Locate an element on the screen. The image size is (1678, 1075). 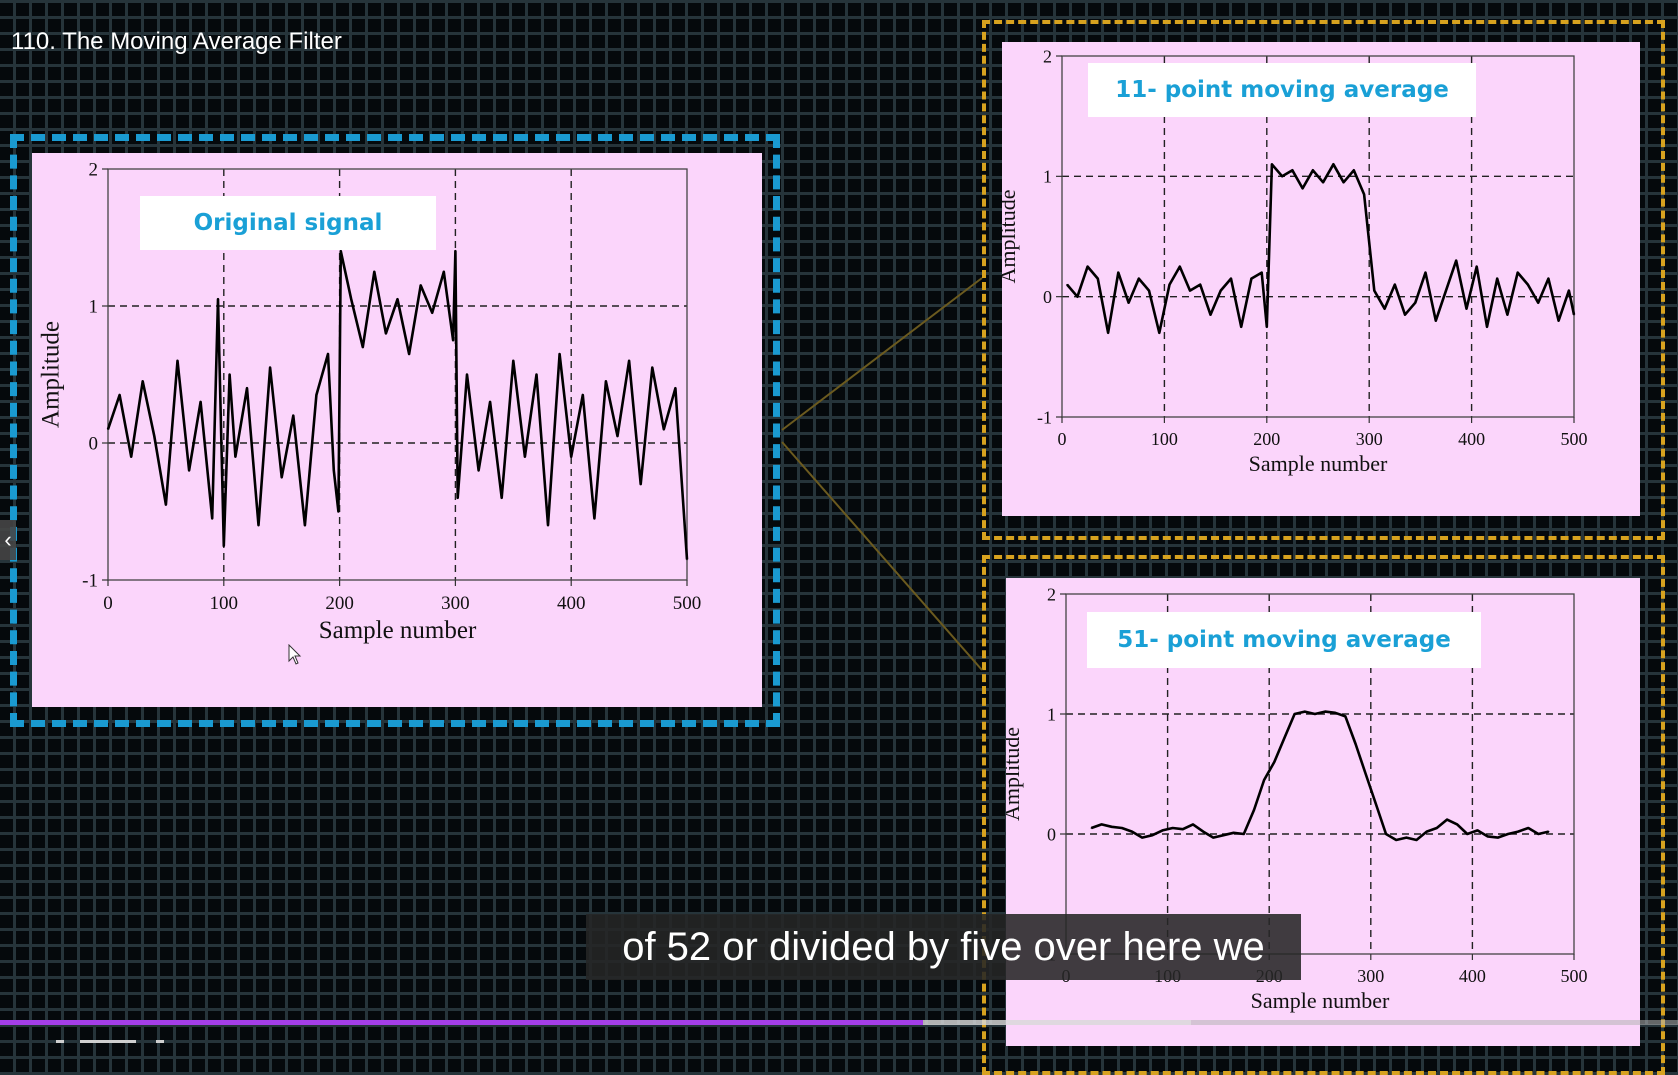
y-tick-label: 0 is located at coordinates (94, 444).